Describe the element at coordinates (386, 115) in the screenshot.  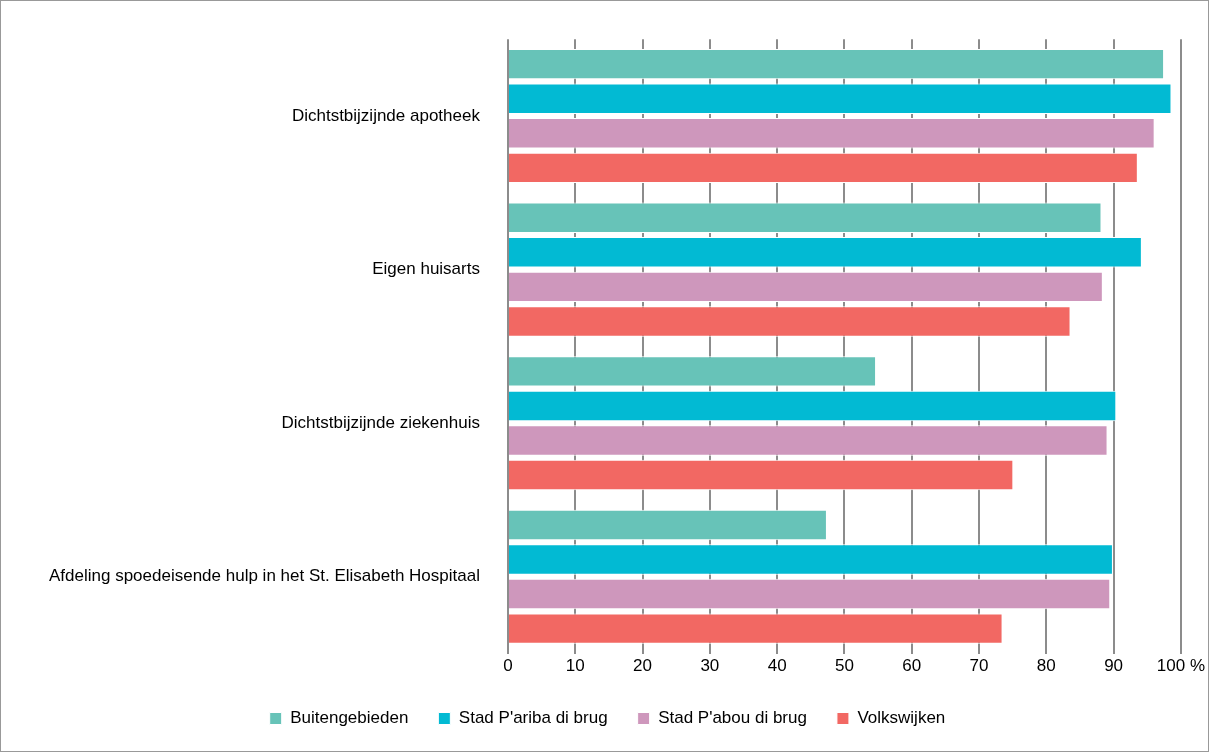
I see `y-tick-label: Dichtstbijzijnde apotheek` at that location.